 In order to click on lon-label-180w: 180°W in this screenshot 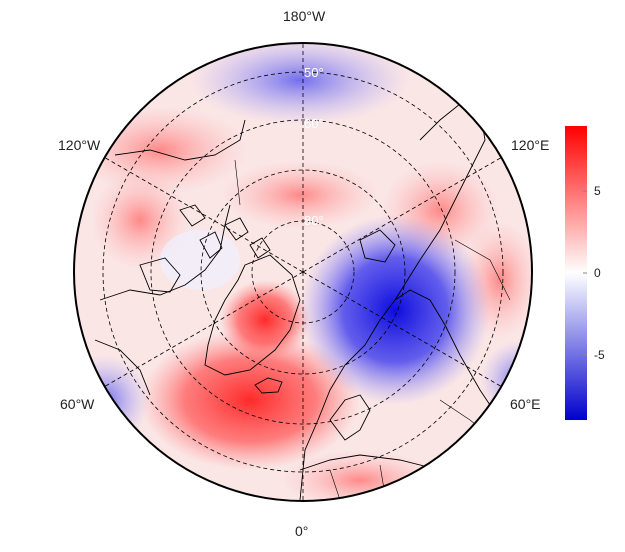, I will do `click(304, 16)`.